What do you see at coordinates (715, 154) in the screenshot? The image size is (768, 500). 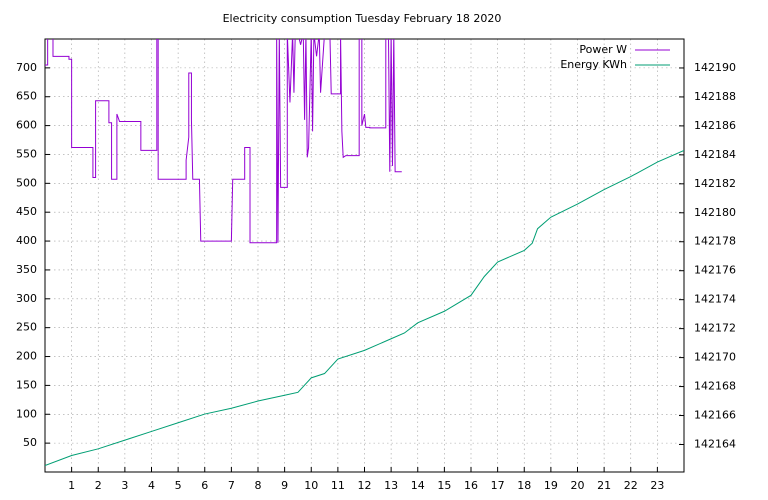 I see `y2-tick-label: 142184` at bounding box center [715, 154].